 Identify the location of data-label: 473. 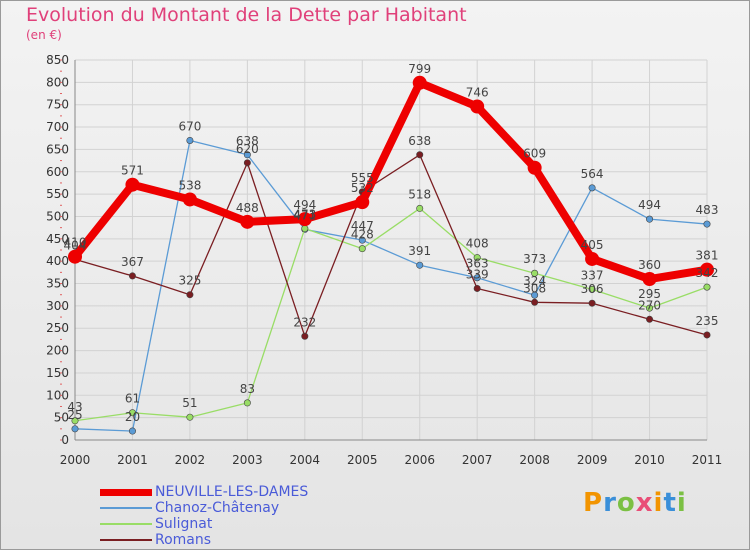
(304, 215).